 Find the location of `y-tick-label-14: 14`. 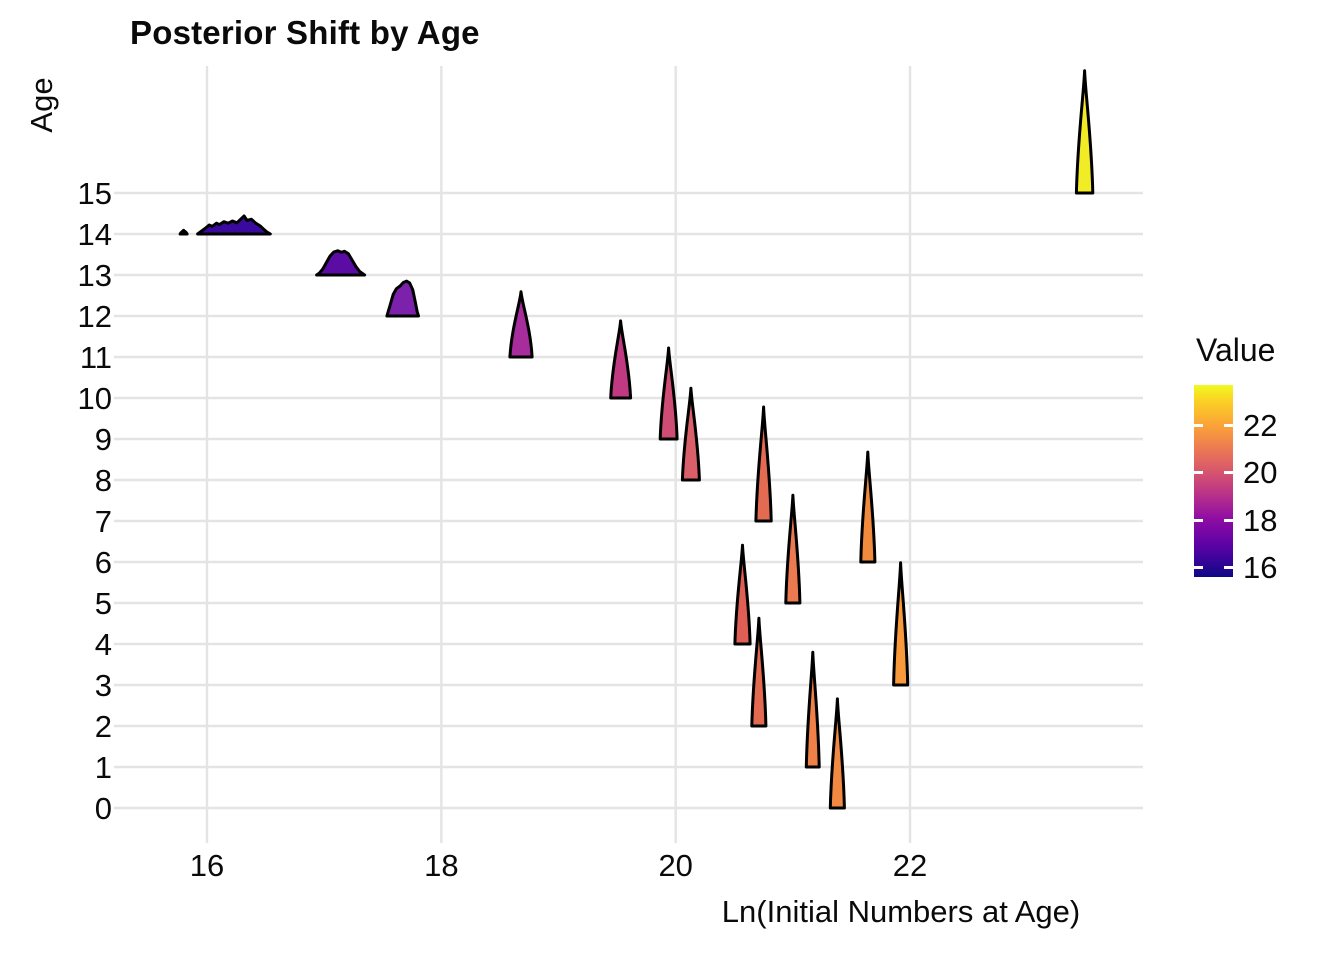

y-tick-label-14: 14 is located at coordinates (95, 234).